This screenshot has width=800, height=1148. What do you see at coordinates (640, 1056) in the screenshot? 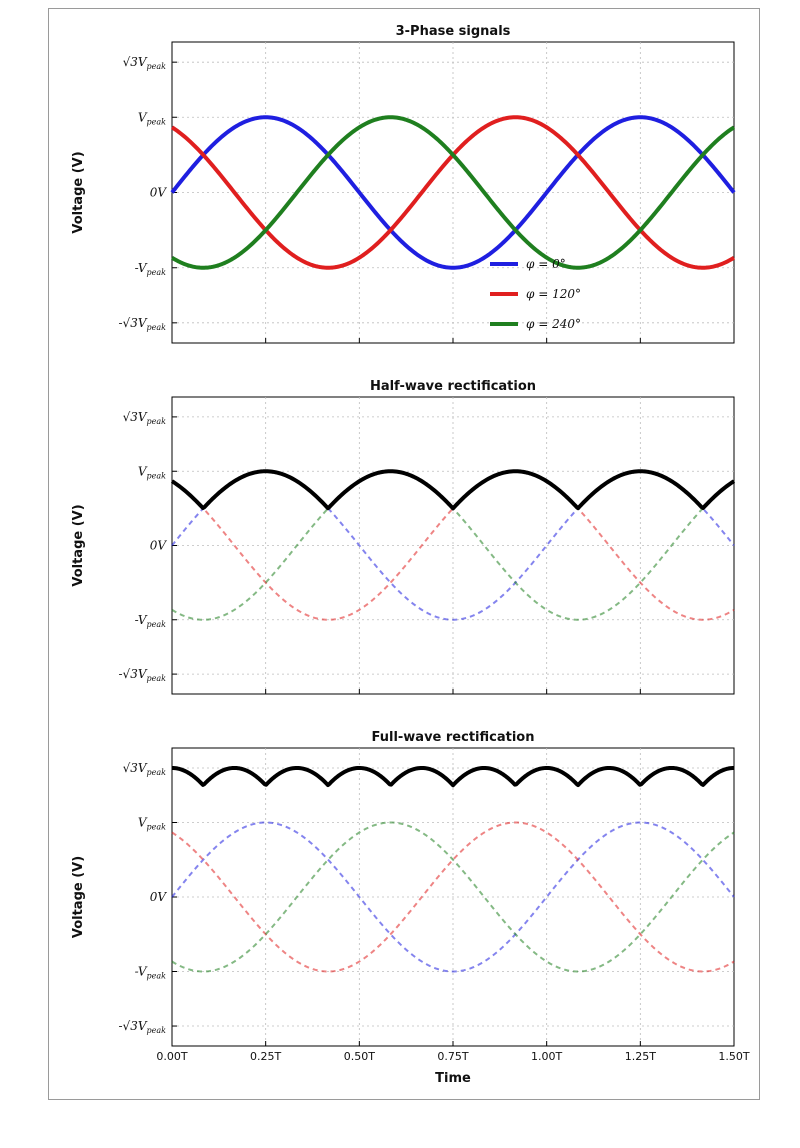
I see `x-tick-label: 1.25T` at bounding box center [640, 1056].